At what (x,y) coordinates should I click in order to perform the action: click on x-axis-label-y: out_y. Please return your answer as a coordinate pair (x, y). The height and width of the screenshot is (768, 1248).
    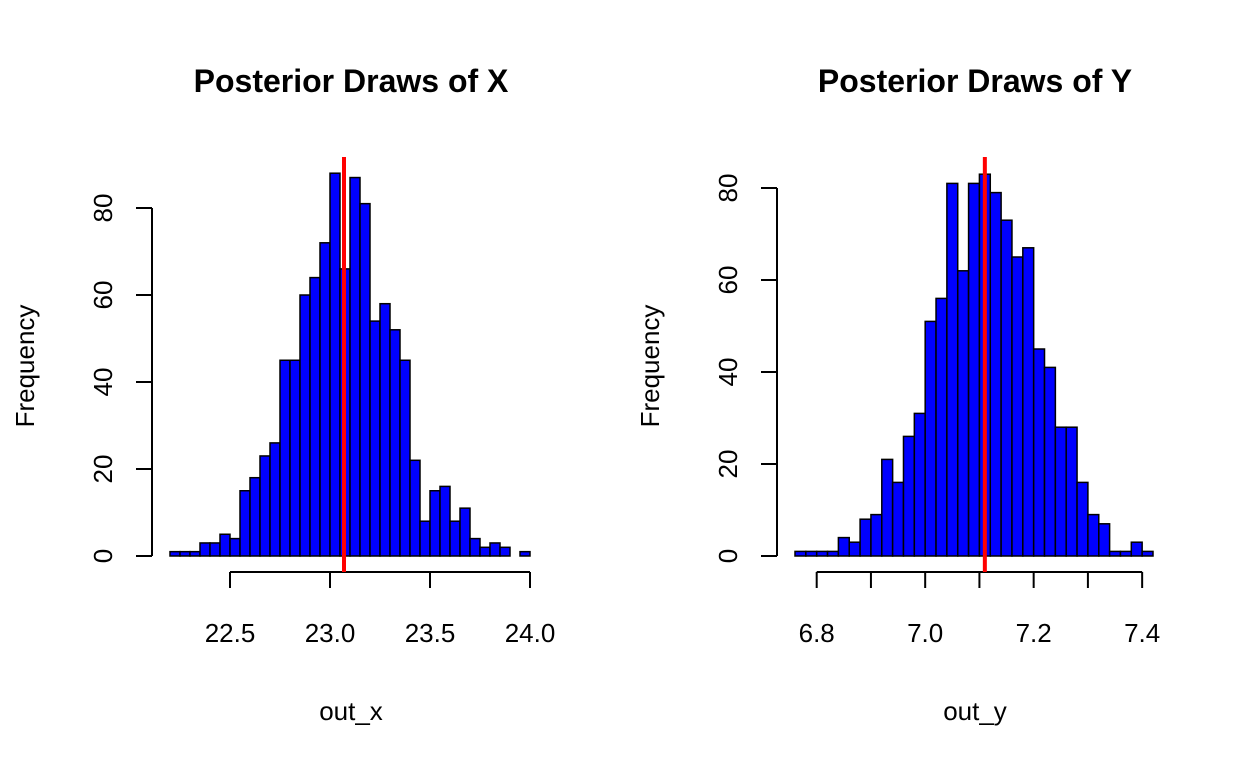
    Looking at the image, I should click on (975, 711).